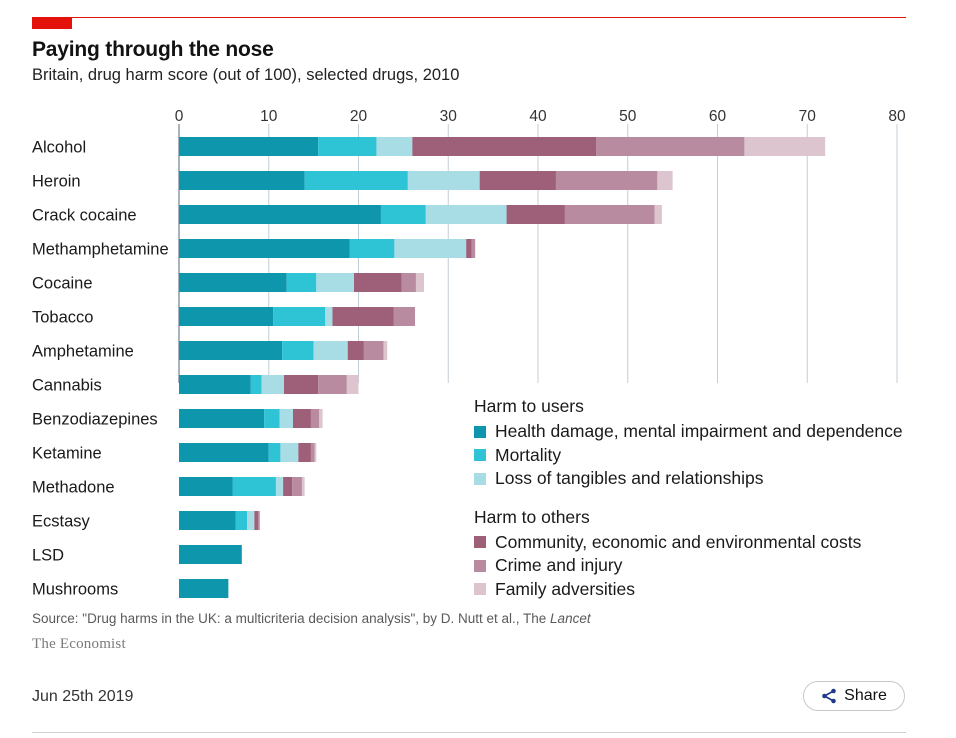 This screenshot has height=738, width=956. What do you see at coordinates (529, 406) in the screenshot?
I see `legend-heading-users: Harm to users` at bounding box center [529, 406].